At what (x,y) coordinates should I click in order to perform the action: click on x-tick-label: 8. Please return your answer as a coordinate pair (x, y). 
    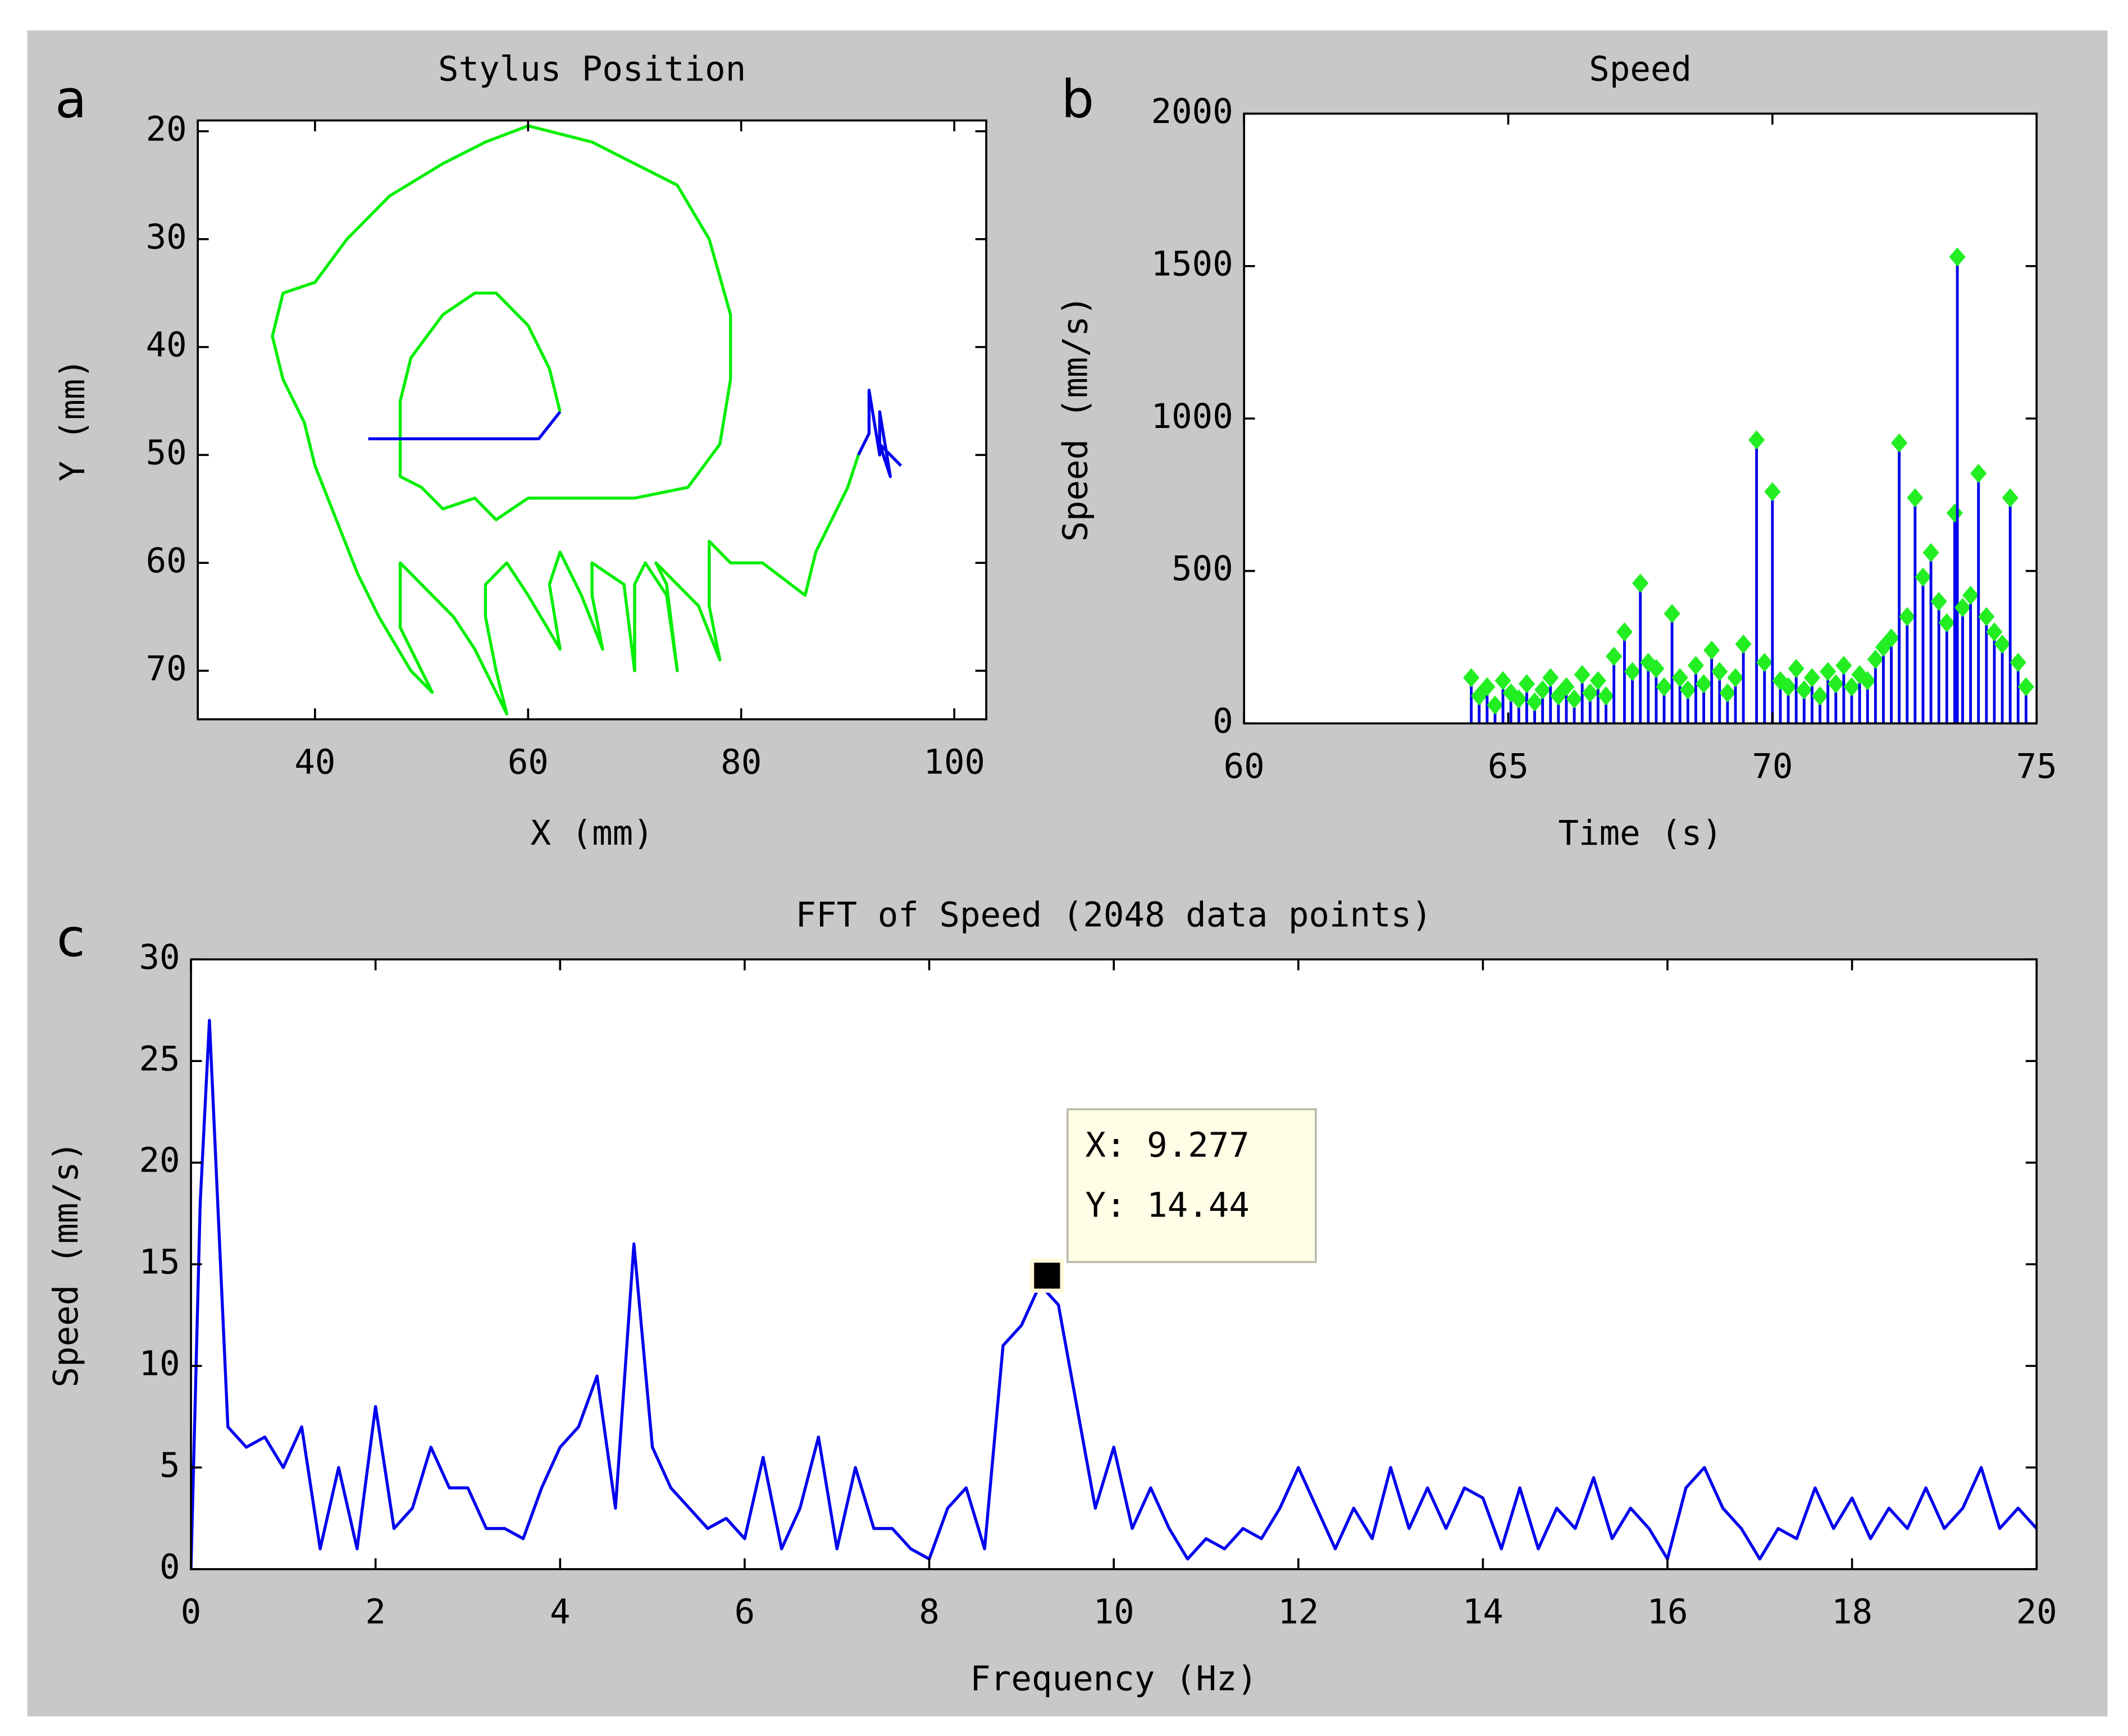
    Looking at the image, I should click on (929, 1612).